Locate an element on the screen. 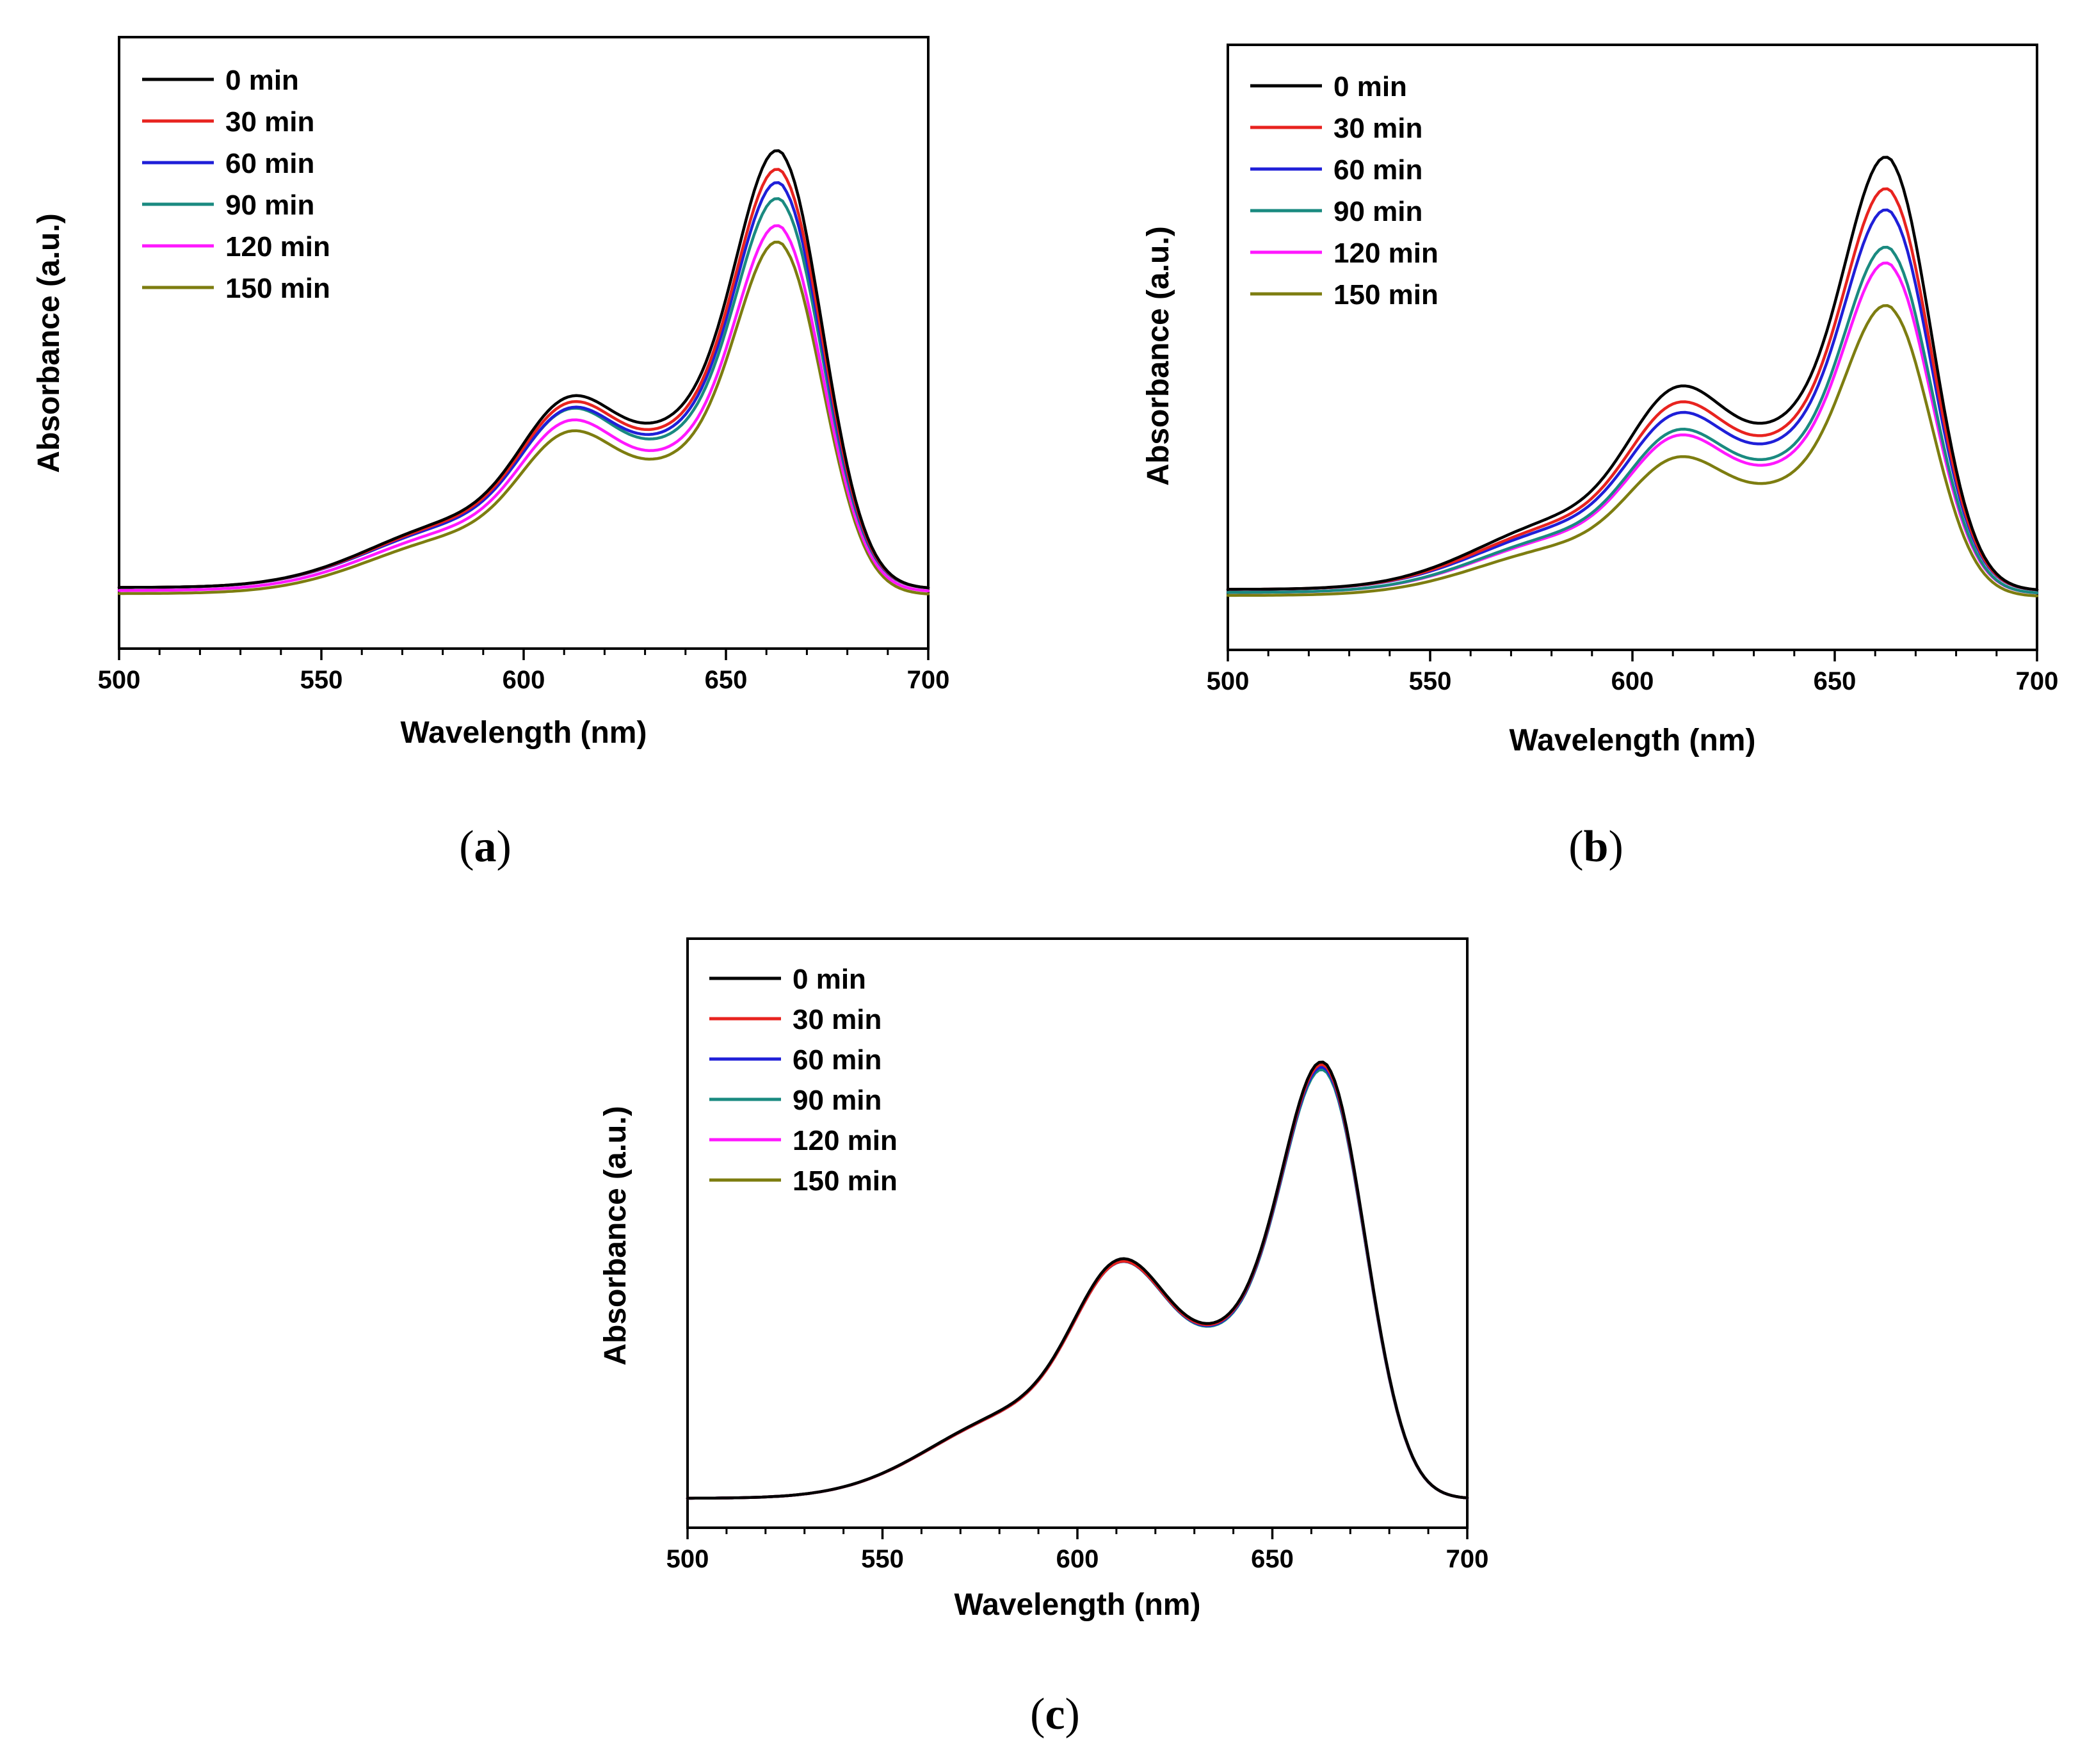  legend-label-c-150-min: 150 min is located at coordinates (845, 1181).